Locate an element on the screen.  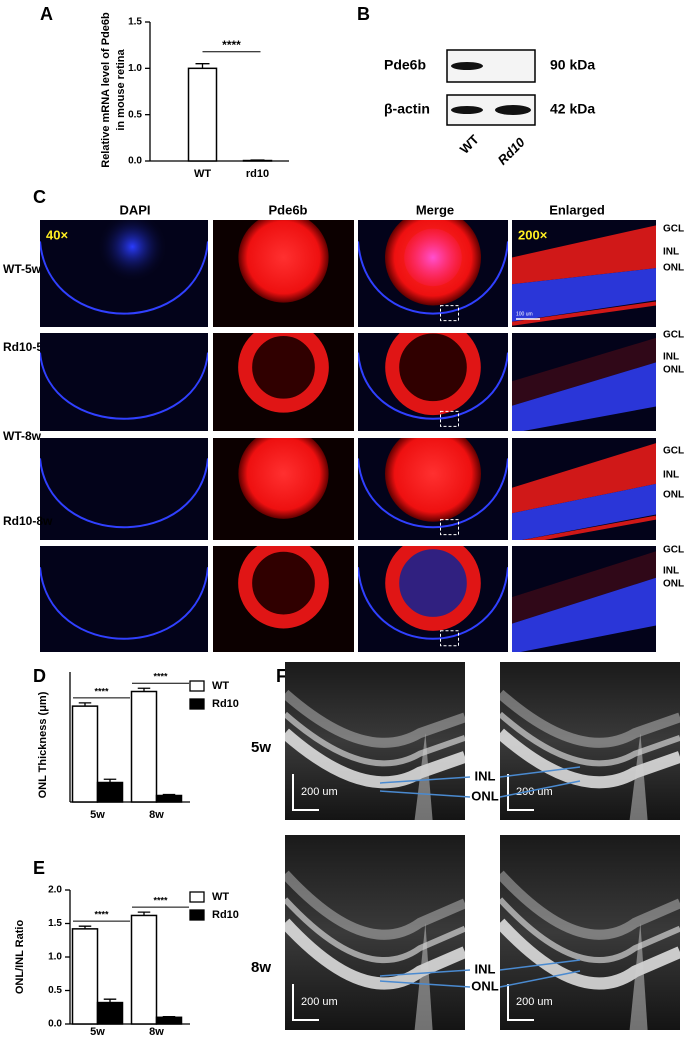
lens-core is located at coordinates (433, 257).